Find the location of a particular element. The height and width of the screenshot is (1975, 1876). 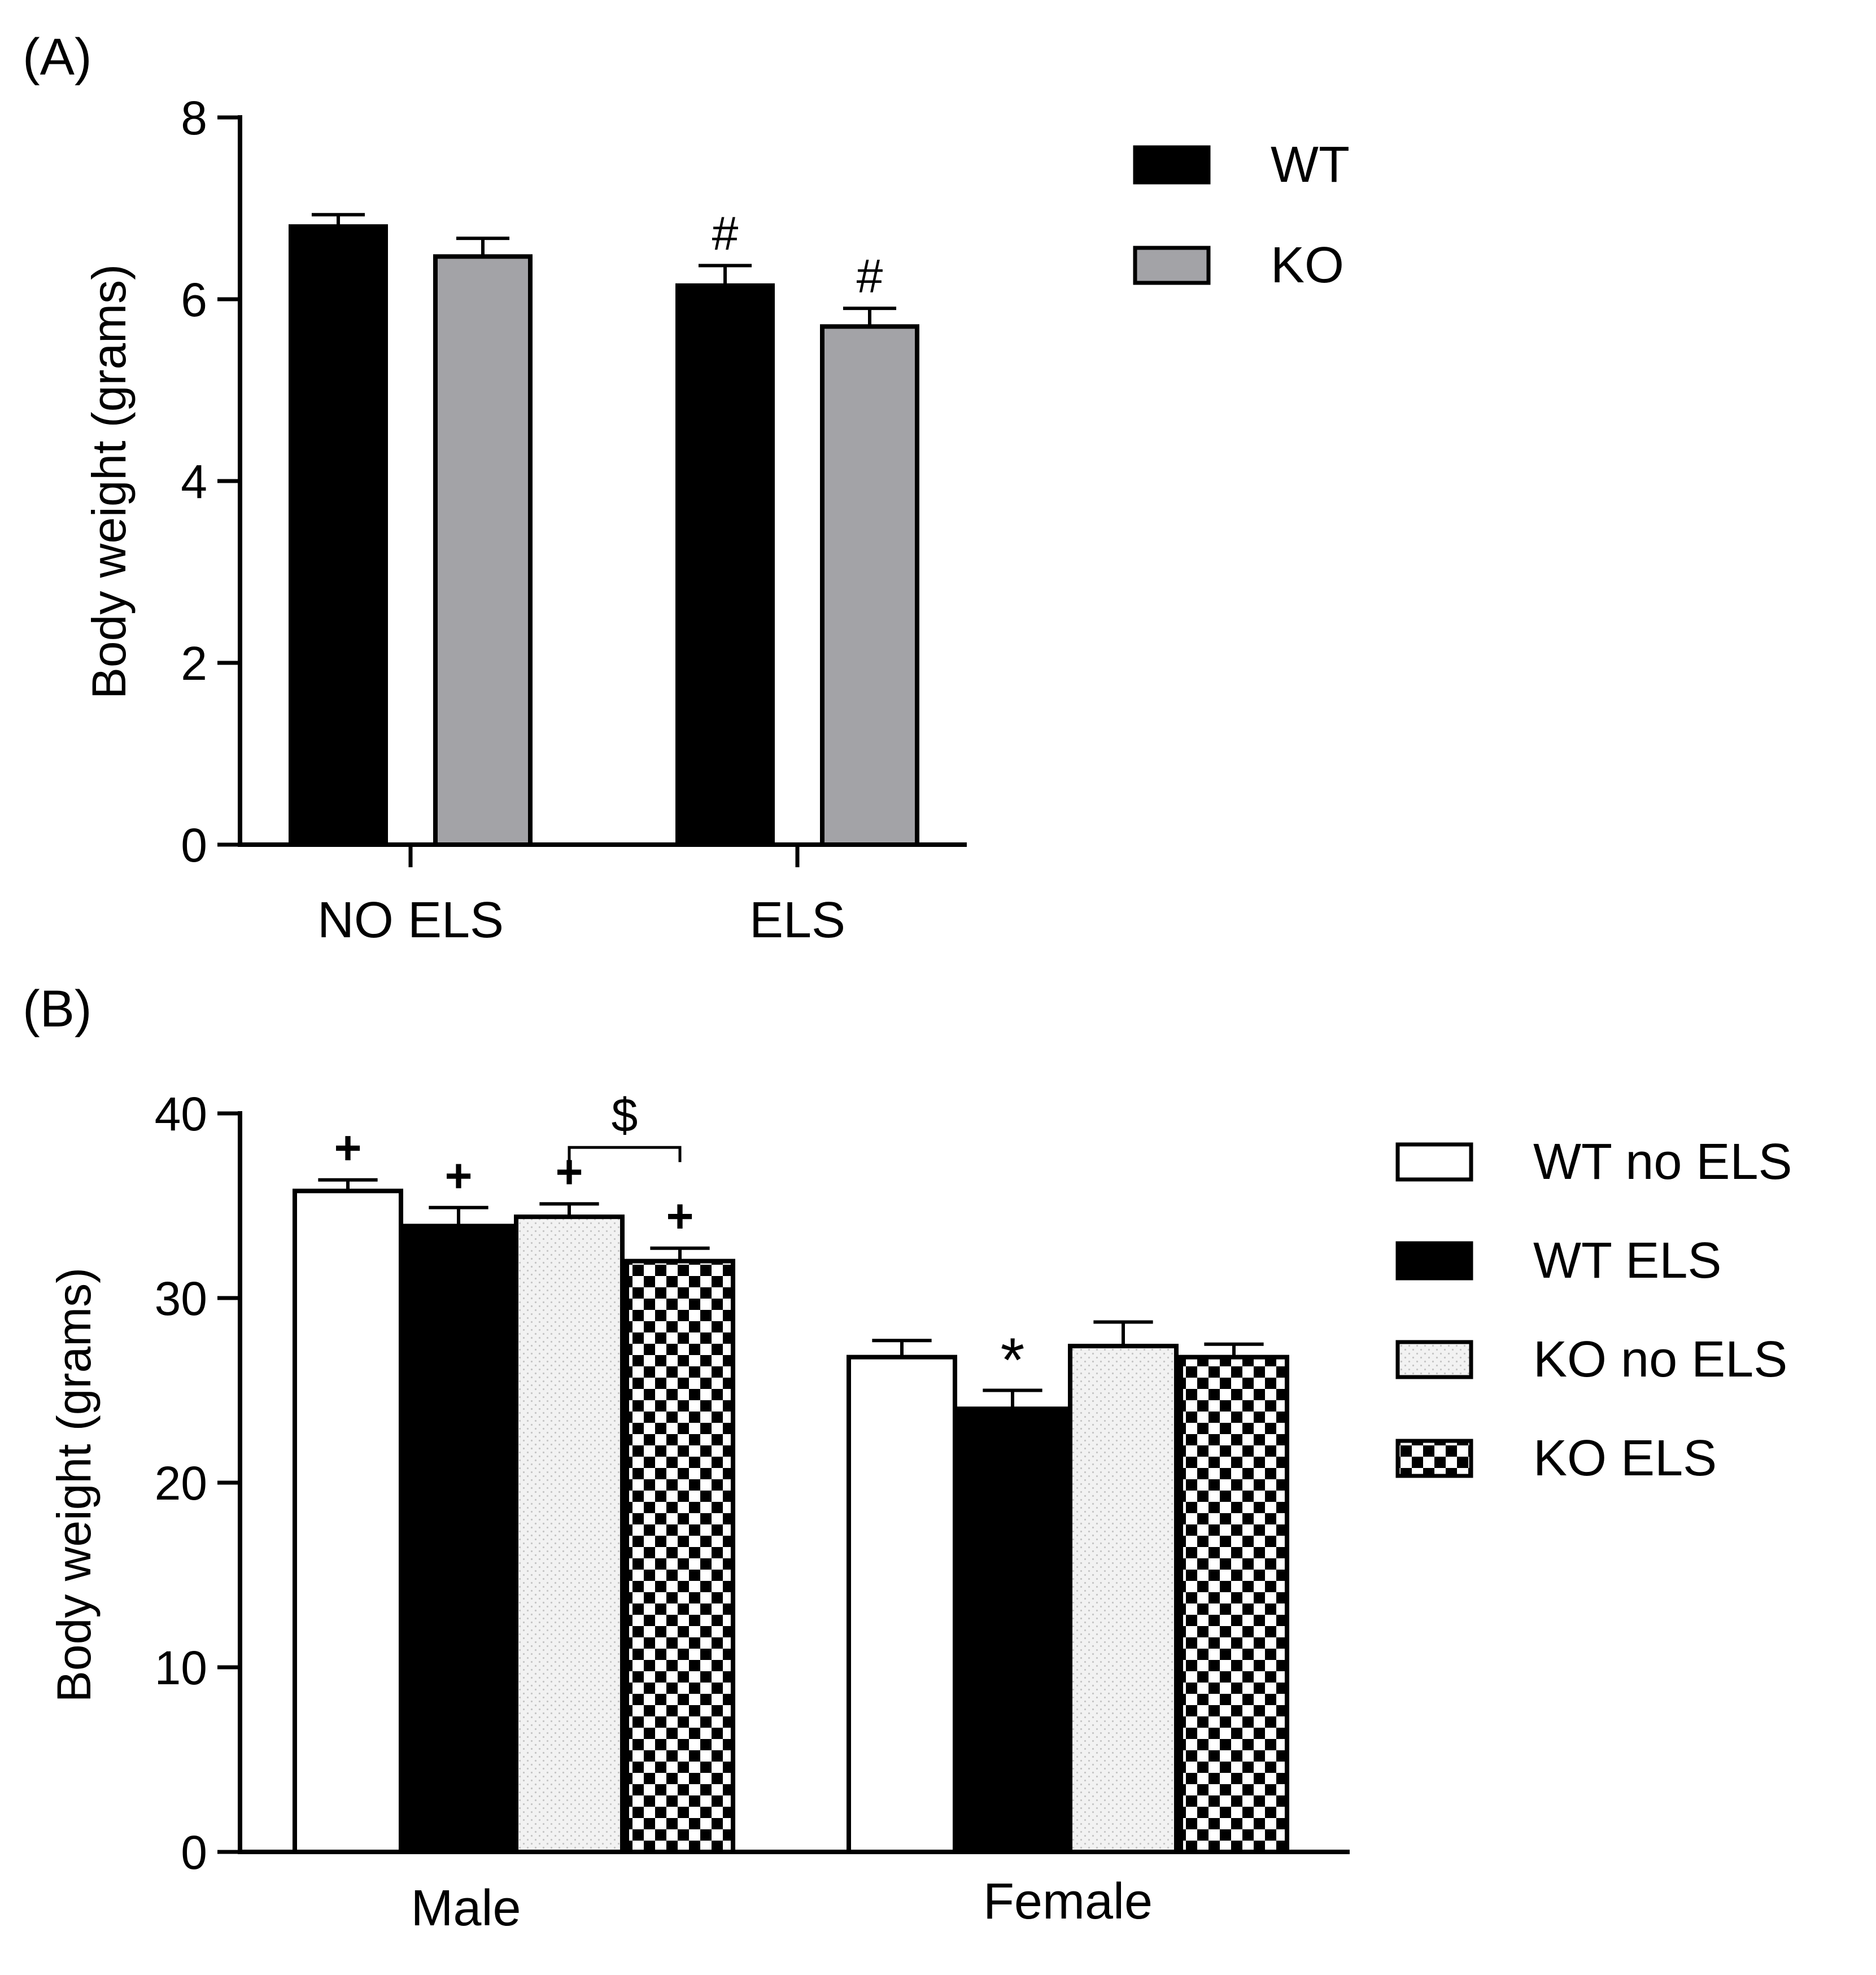

panel-a-x-tick-labels: NO ELS ELS is located at coordinates (581, 920).